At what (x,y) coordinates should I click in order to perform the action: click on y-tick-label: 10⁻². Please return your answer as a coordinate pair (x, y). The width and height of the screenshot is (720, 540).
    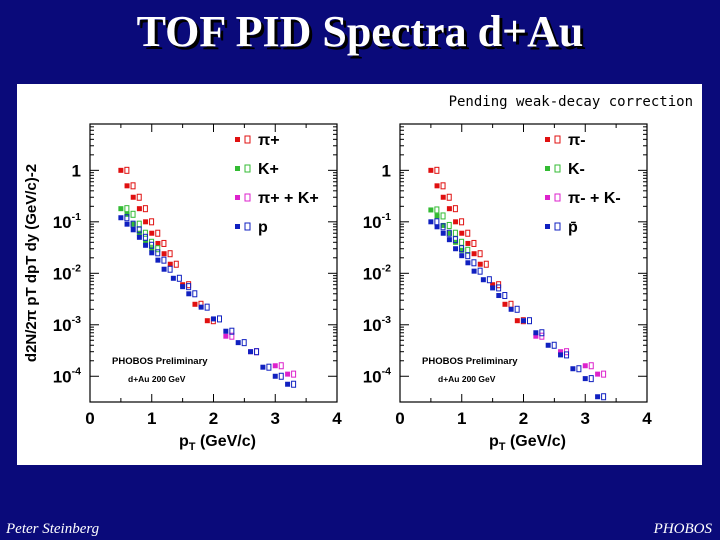
    Looking at the image, I should click on (67, 273).